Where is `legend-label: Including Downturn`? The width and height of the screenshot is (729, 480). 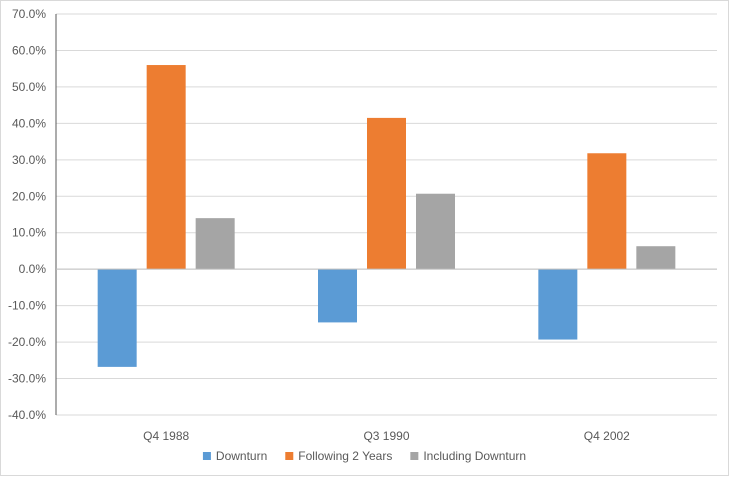 legend-label: Including Downturn is located at coordinates (474, 456).